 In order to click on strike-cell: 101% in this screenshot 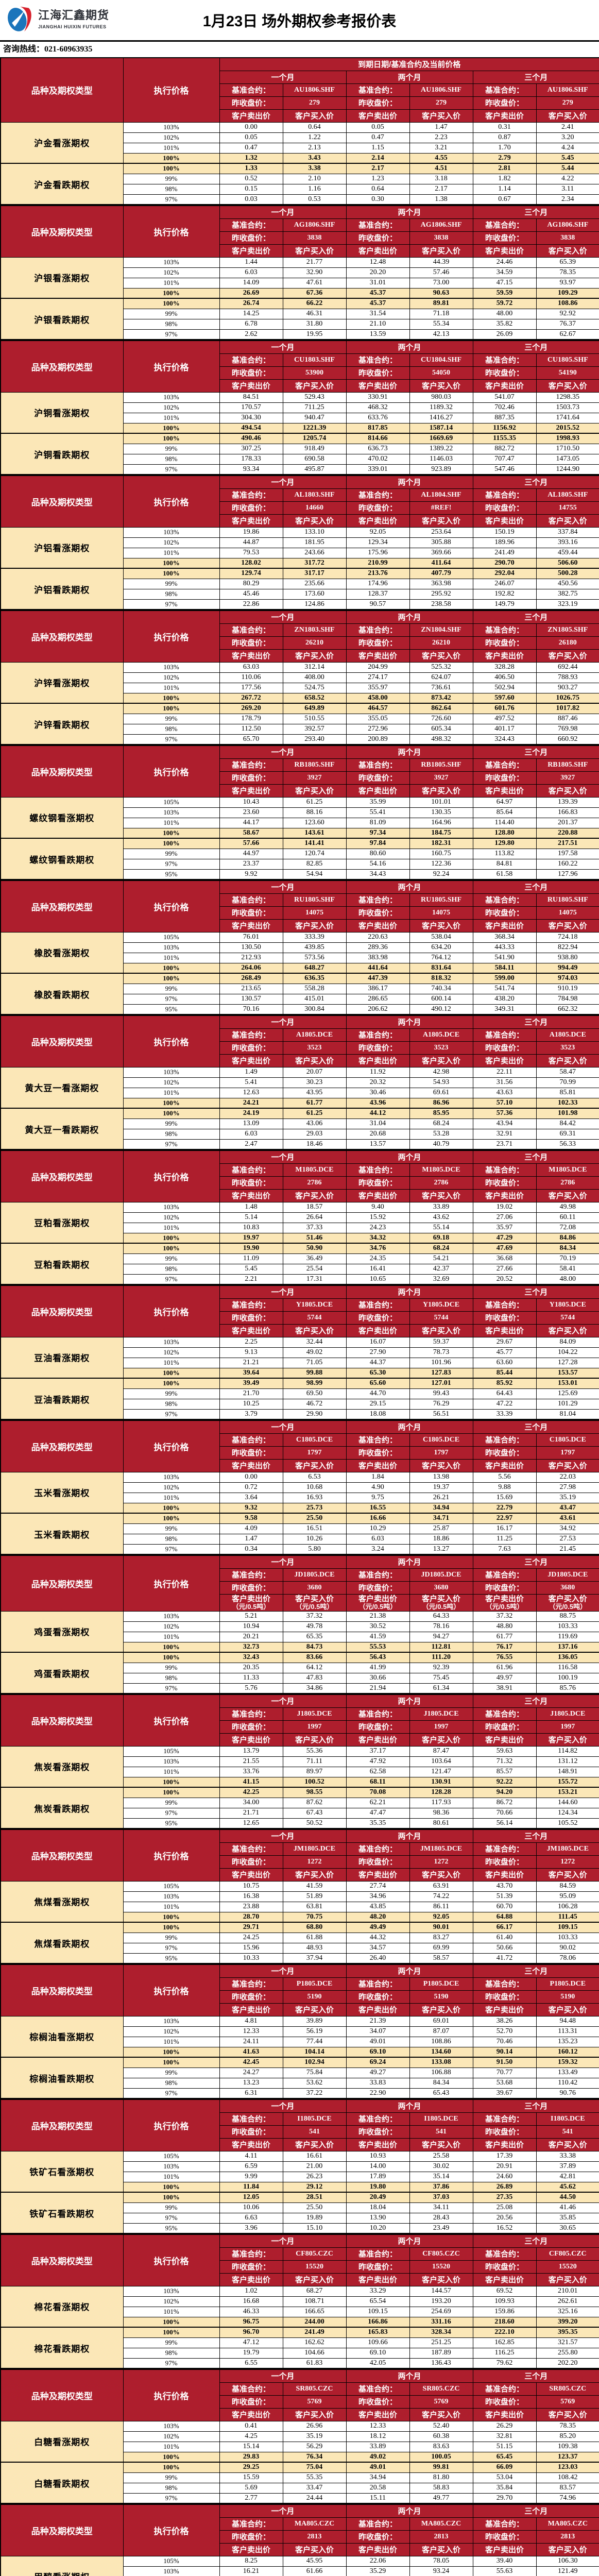, I will do `click(172, 2041)`.